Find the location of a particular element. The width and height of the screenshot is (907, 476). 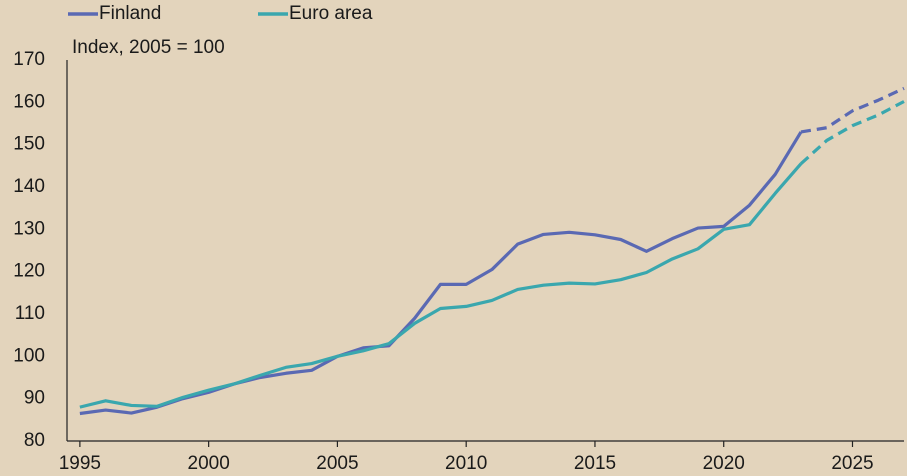

y-tick-label: 90 is located at coordinates (34, 398).